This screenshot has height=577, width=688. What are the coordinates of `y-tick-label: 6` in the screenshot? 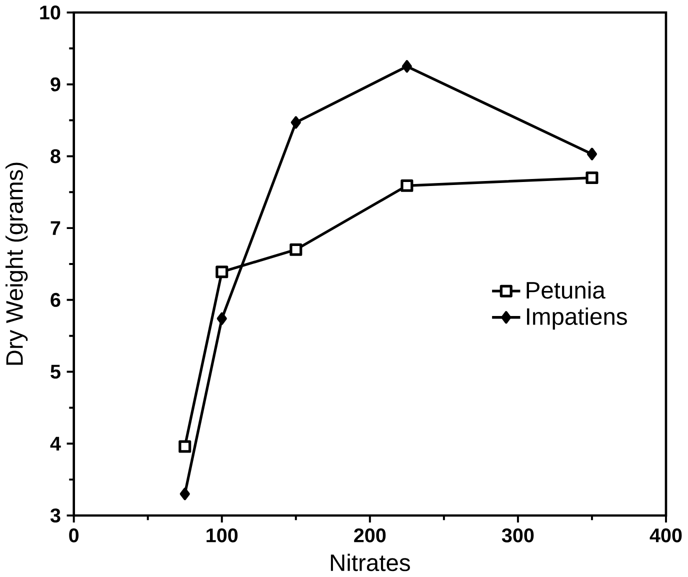 It's located at (55, 300).